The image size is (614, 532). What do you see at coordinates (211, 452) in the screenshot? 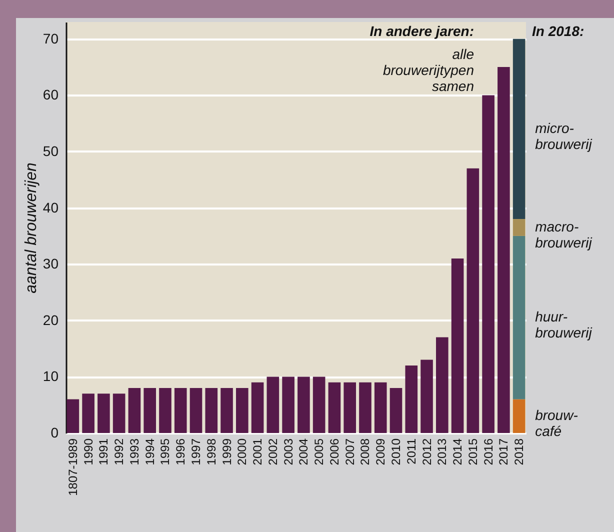
I see `x-tick-label: 1998` at bounding box center [211, 452].